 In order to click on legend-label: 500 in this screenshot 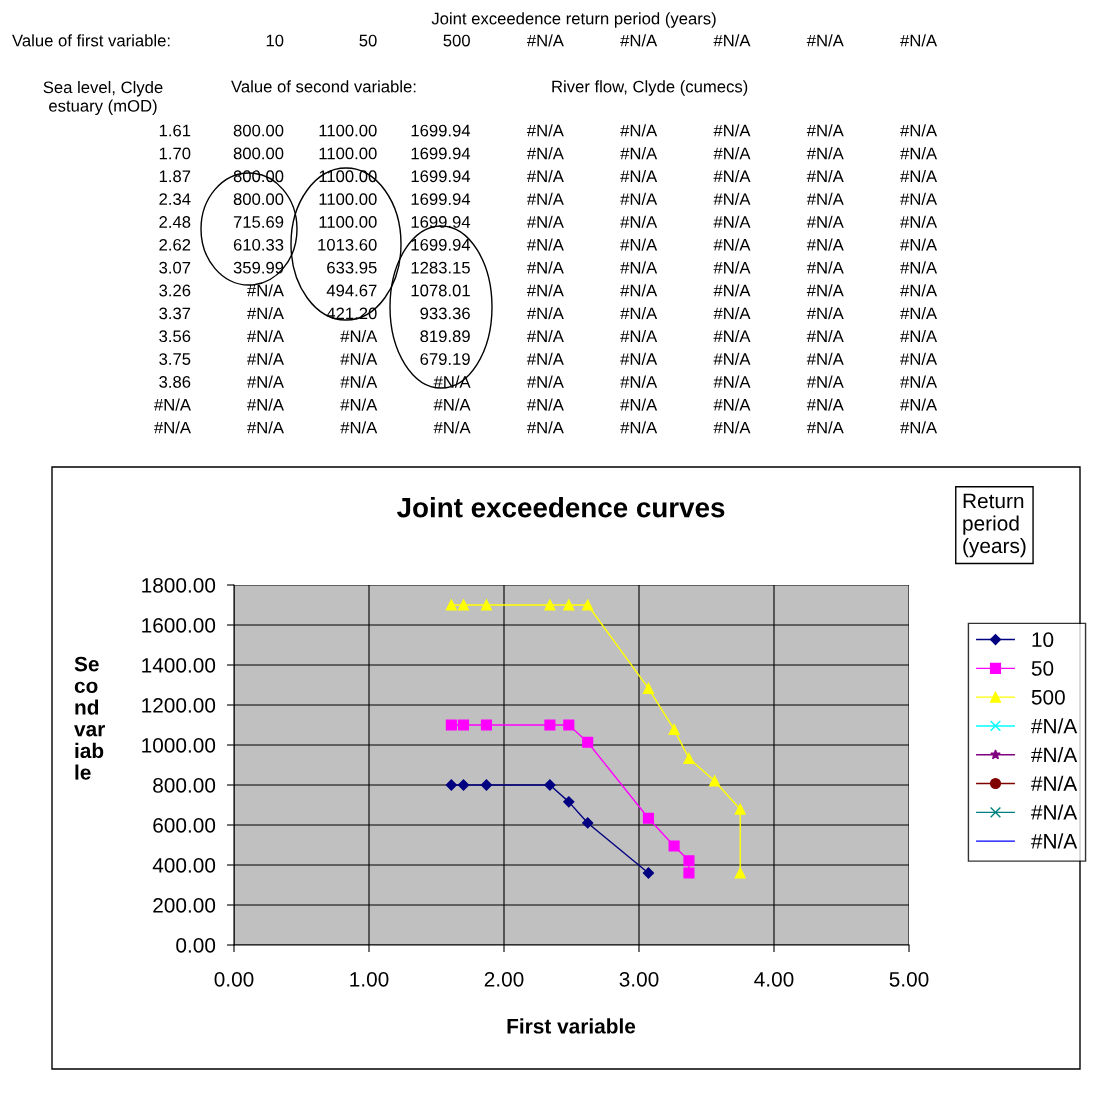, I will do `click(1048, 697)`.